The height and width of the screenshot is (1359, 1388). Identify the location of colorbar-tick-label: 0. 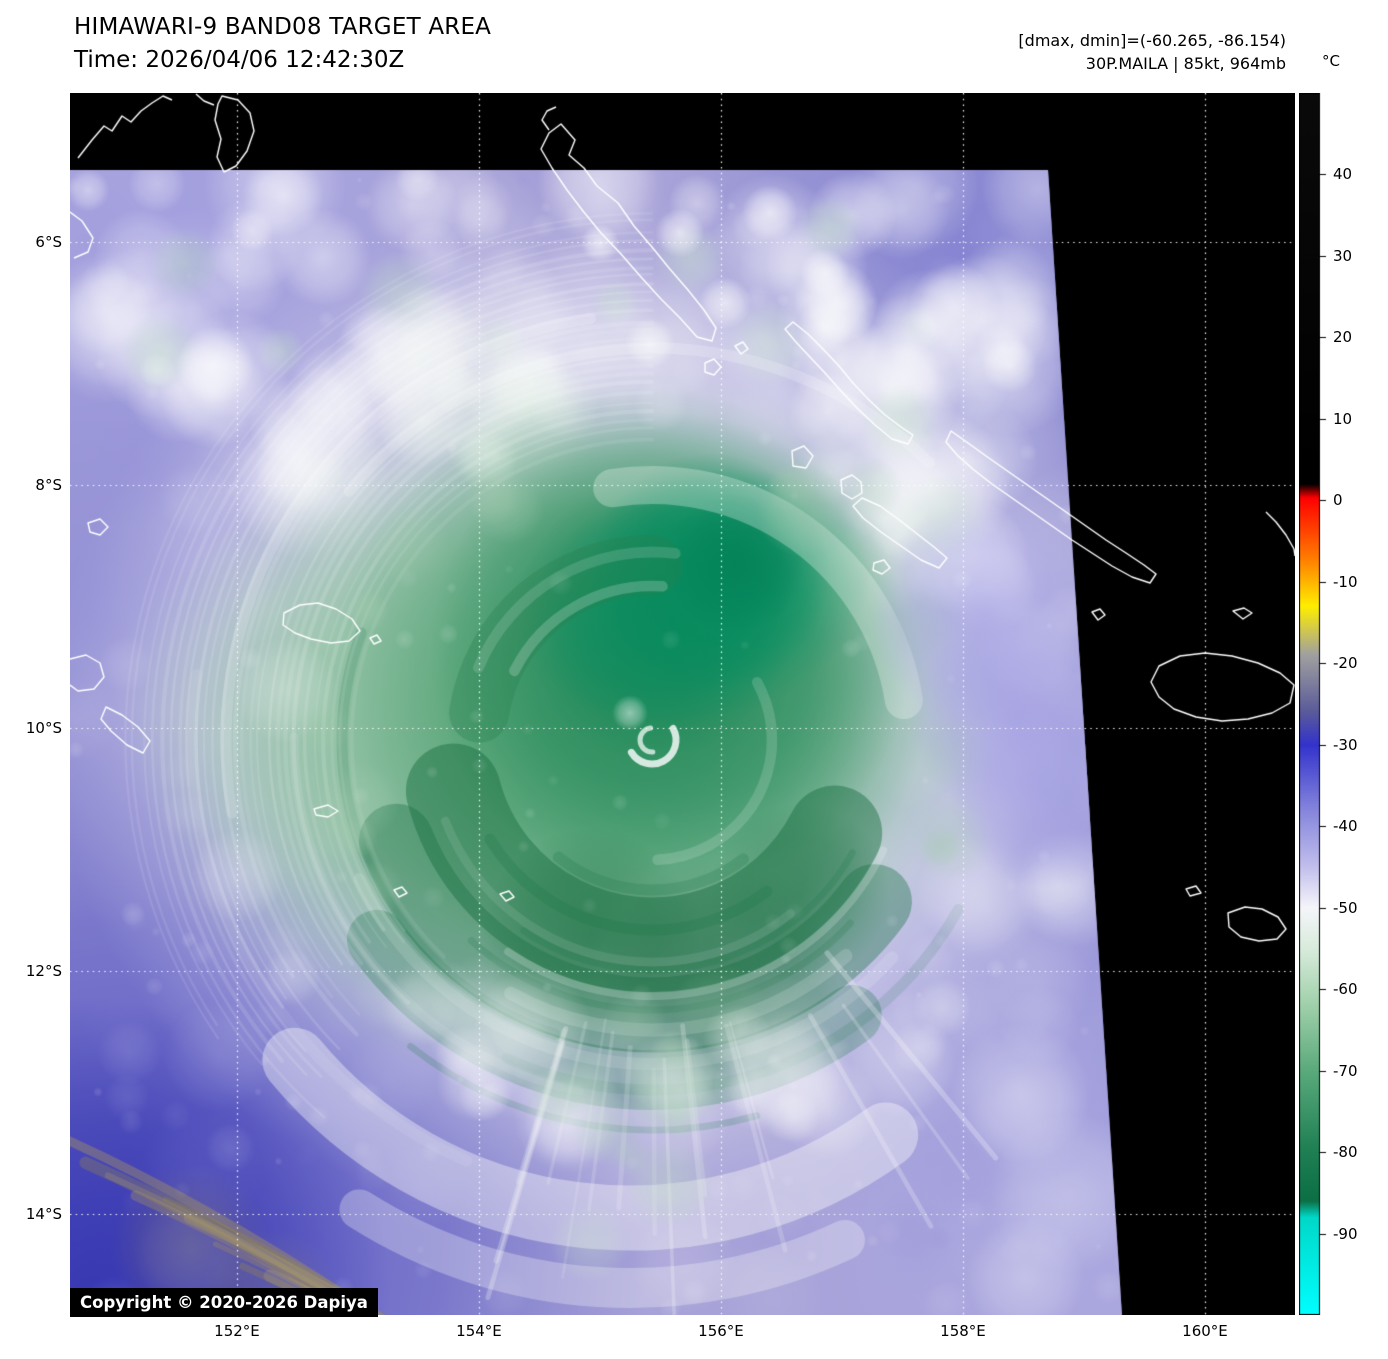
(1338, 500).